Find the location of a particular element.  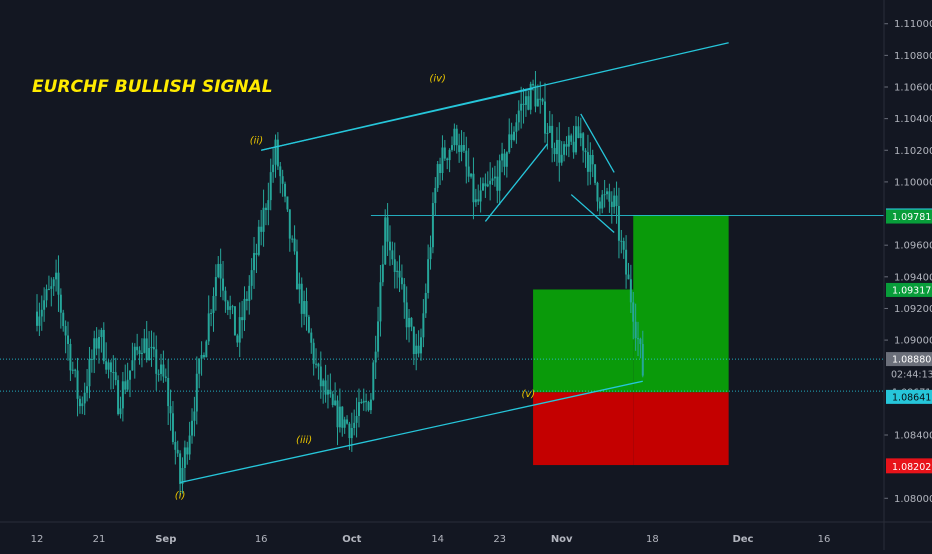

price-tag: 1.09781 is located at coordinates (909, 216).